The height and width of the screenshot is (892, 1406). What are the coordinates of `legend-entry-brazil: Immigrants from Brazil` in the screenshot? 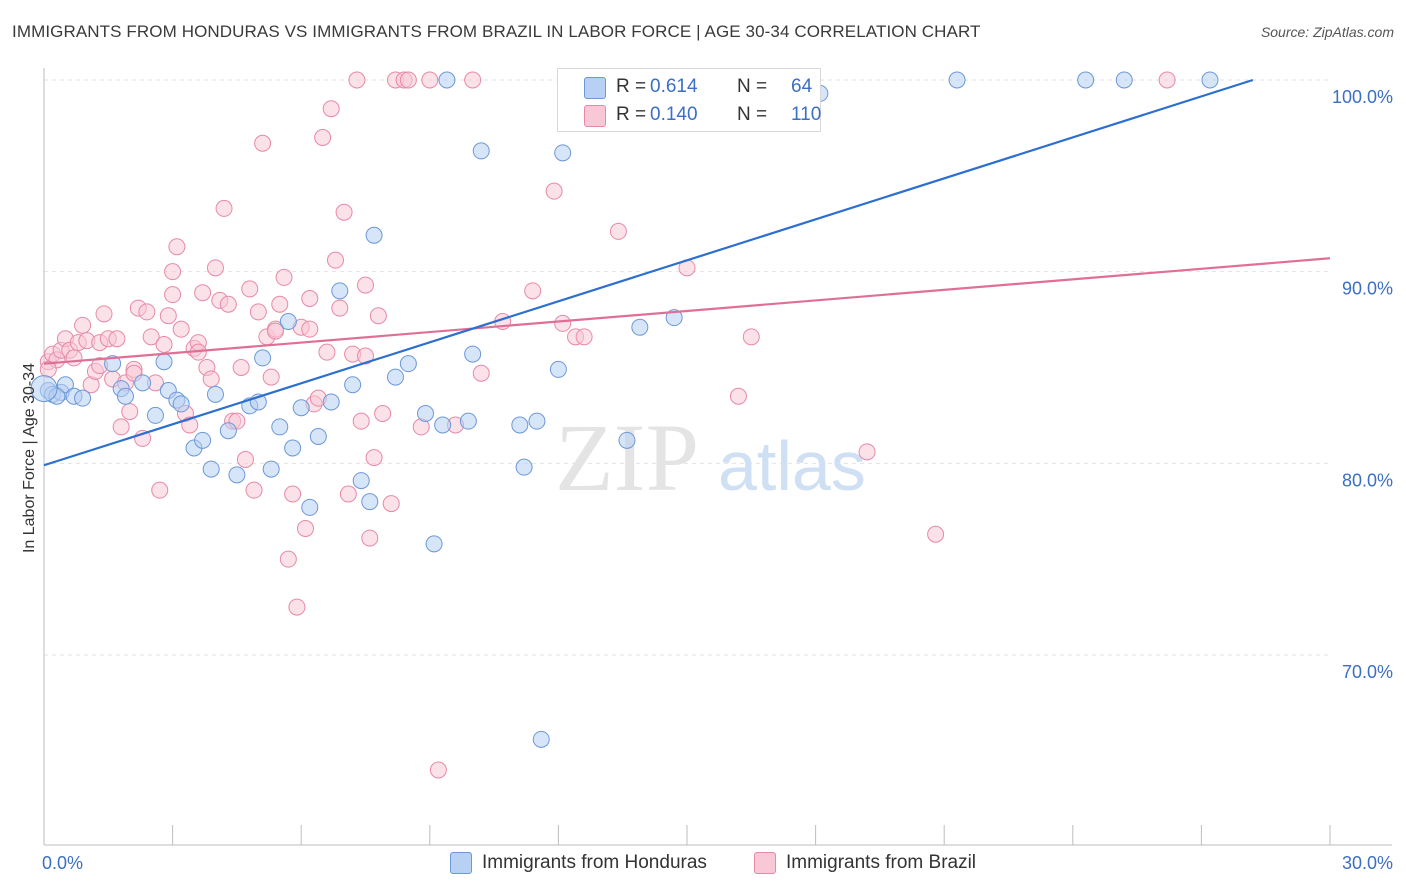 It's located at (881, 862).